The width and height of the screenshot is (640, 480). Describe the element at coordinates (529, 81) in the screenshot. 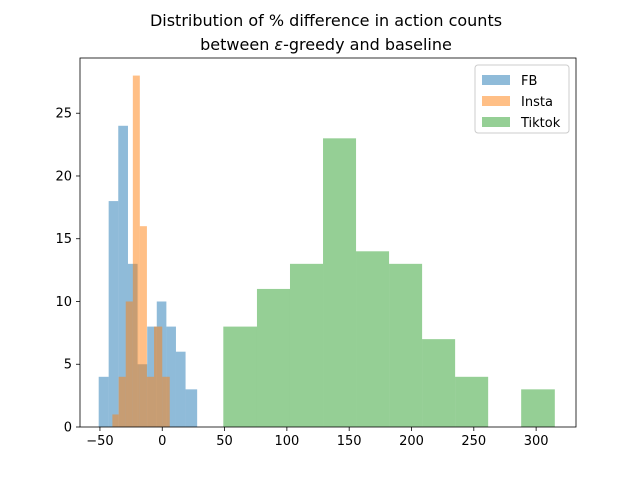

I see `legend-label-fb: FB` at that location.